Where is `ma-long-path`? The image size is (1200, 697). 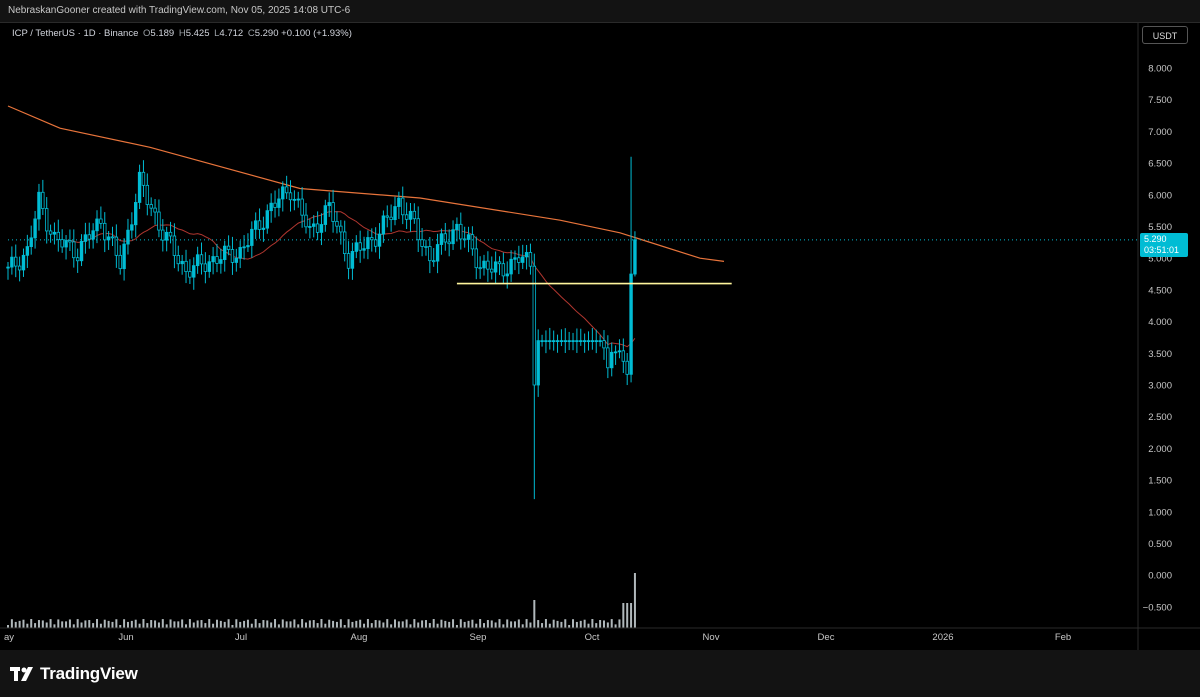
ma-long-path is located at coordinates (366, 183).